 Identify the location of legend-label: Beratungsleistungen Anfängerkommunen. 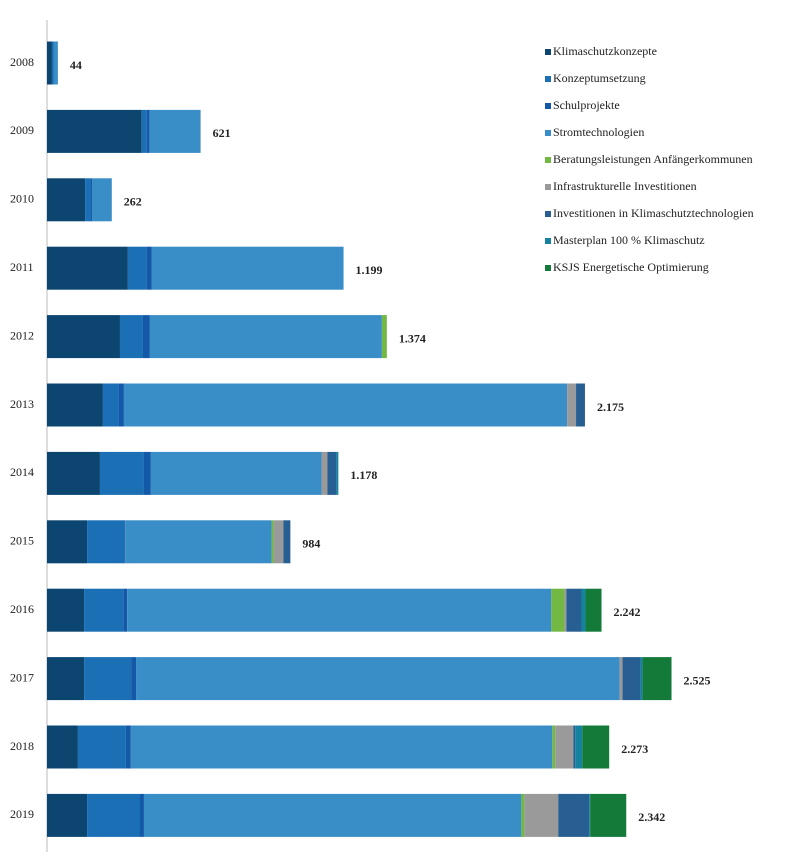
(653, 159).